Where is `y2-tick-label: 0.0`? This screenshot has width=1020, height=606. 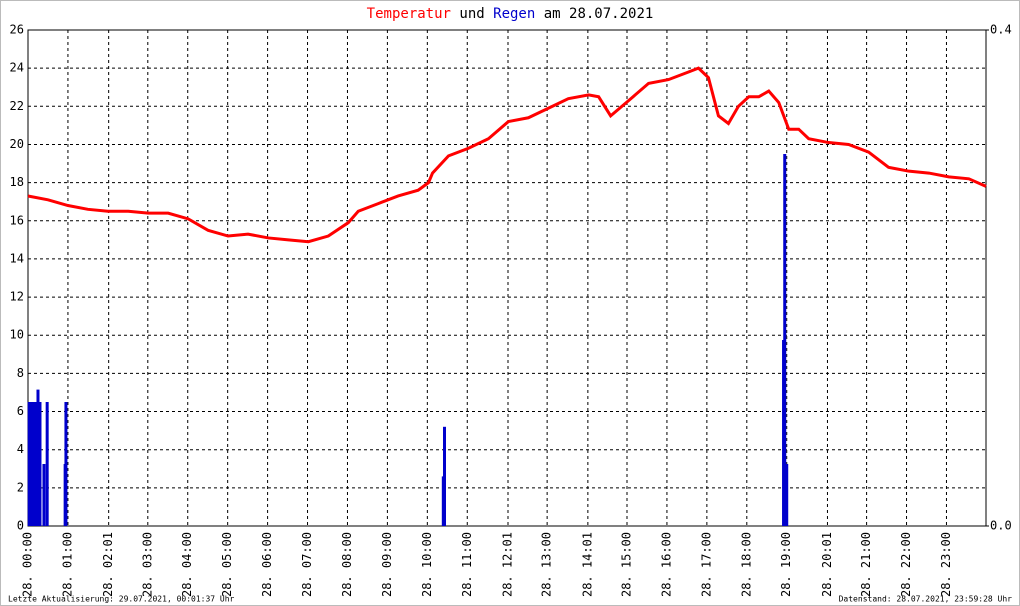
y2-tick-label: 0.0 is located at coordinates (1001, 526).